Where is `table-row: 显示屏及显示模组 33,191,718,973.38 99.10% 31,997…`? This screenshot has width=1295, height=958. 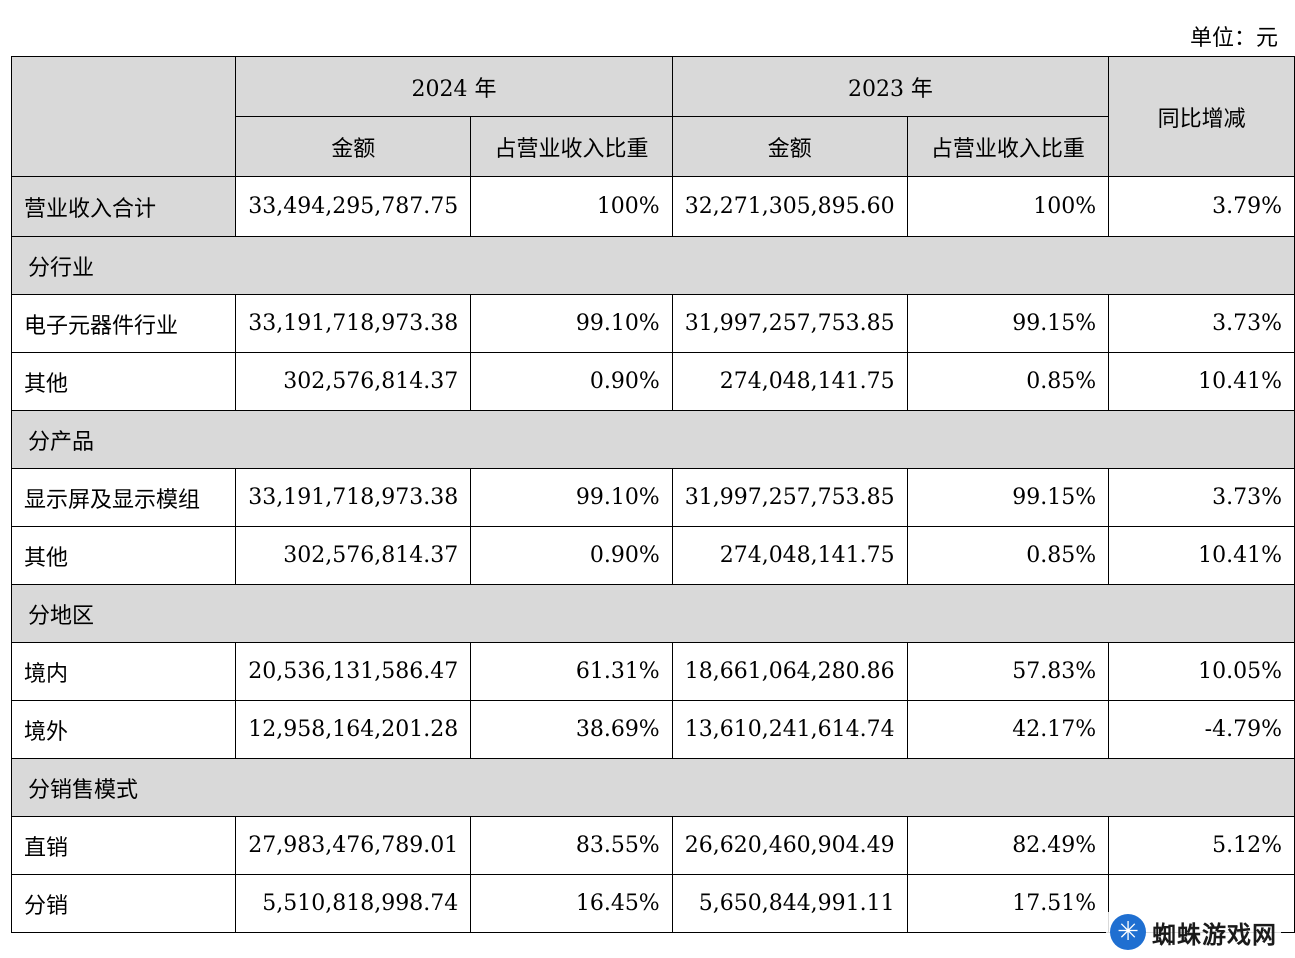 table-row: 显示屏及显示模组 33,191,718,973.38 99.10% 31,997… is located at coordinates (652, 497).